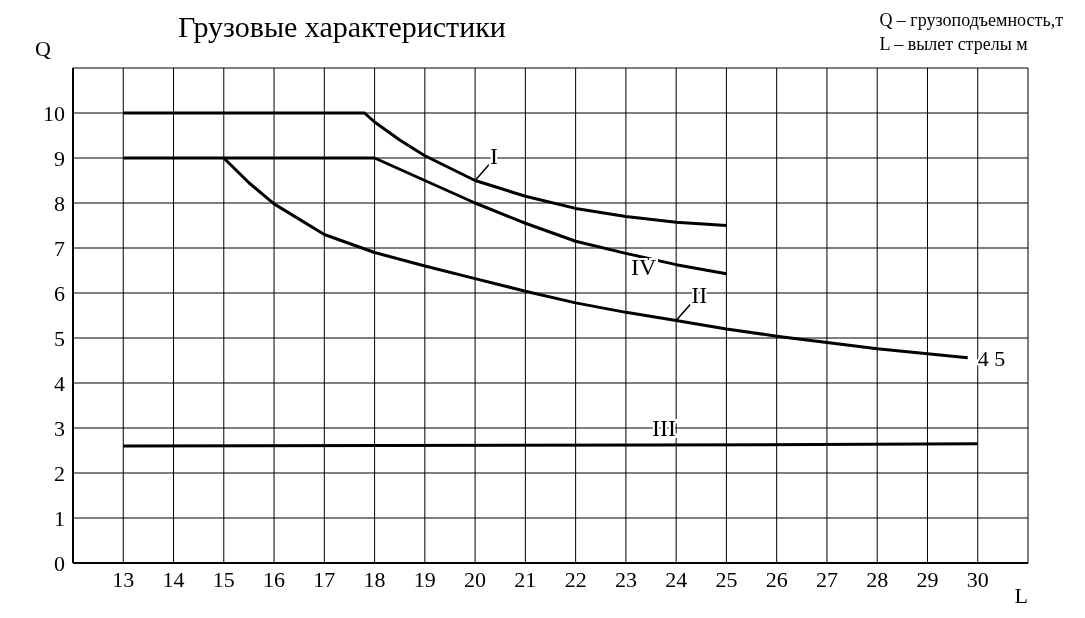 This screenshot has height=618, width=1085. I want to click on x-tick-label: 22, so click(575, 579).